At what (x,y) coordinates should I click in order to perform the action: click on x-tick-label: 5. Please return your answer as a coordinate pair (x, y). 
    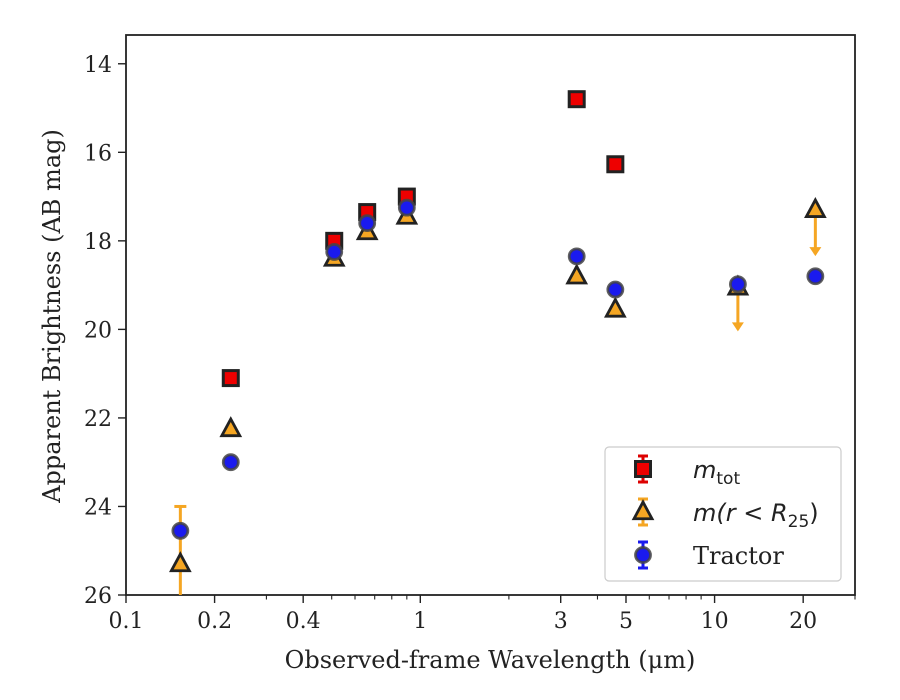
    Looking at the image, I should click on (626, 621).